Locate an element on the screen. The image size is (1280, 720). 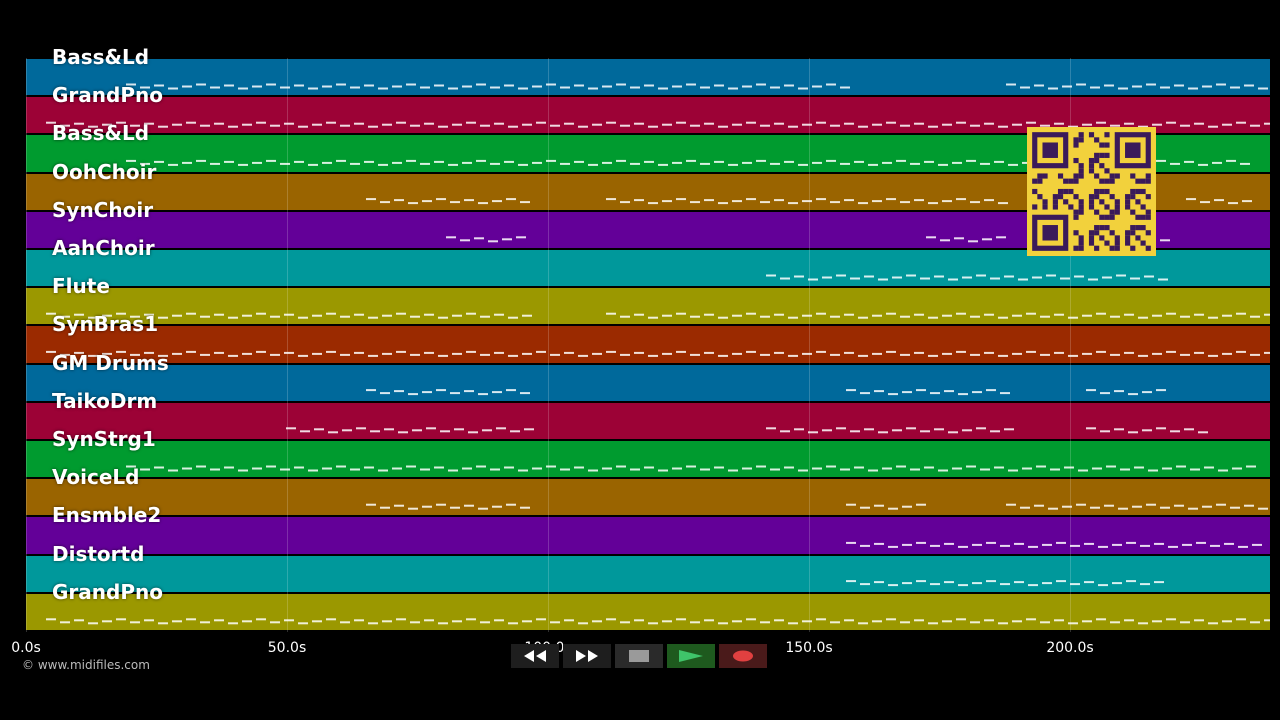
grid-line is located at coordinates (1070, 345).